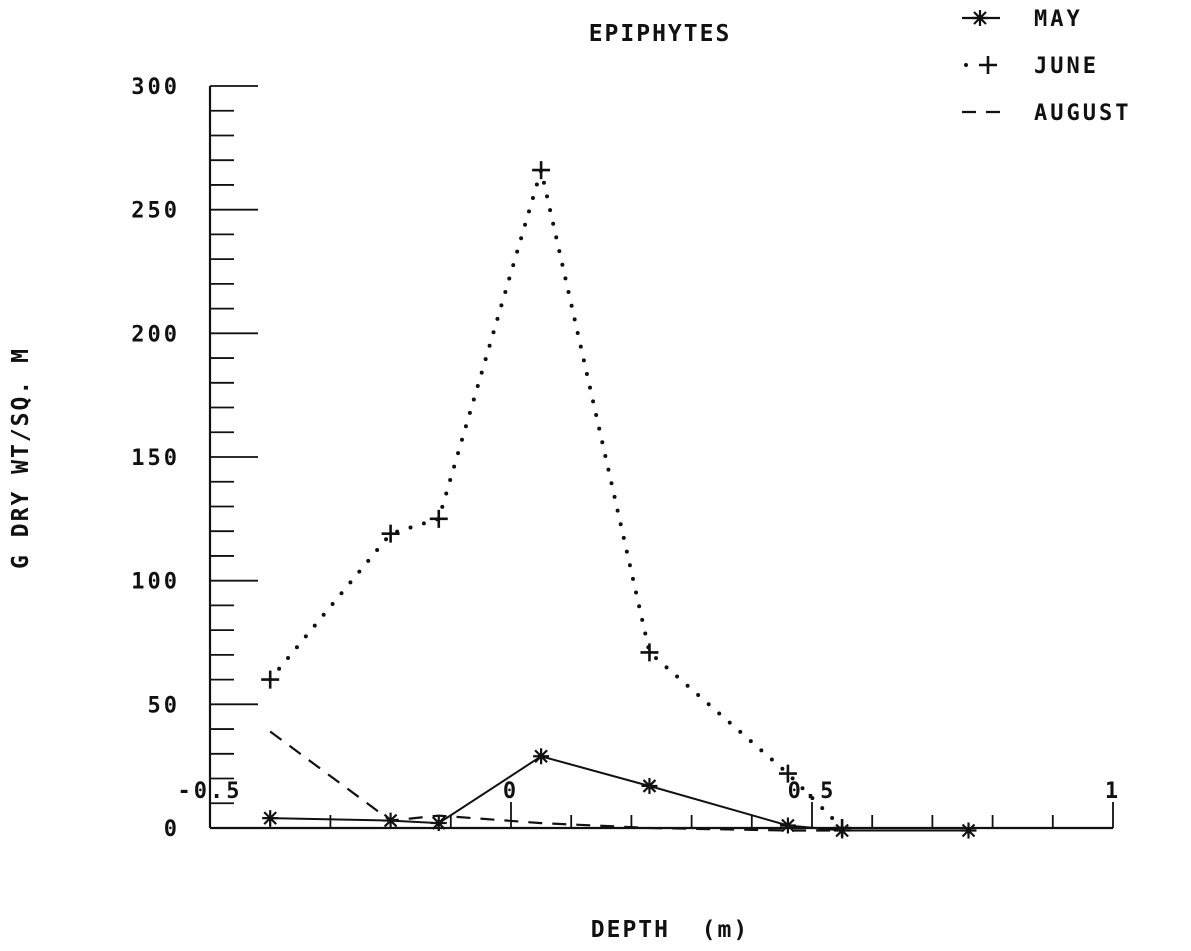 This screenshot has width=1191, height=951. Describe the element at coordinates (21, 458) in the screenshot. I see `y-axis-label: G DRY WT/SQ. M` at that location.